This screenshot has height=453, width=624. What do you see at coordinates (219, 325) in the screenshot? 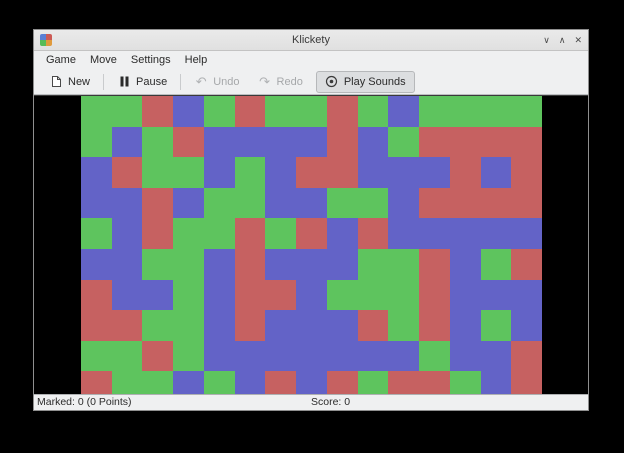
I see `board-cell-r7c4` at bounding box center [219, 325].